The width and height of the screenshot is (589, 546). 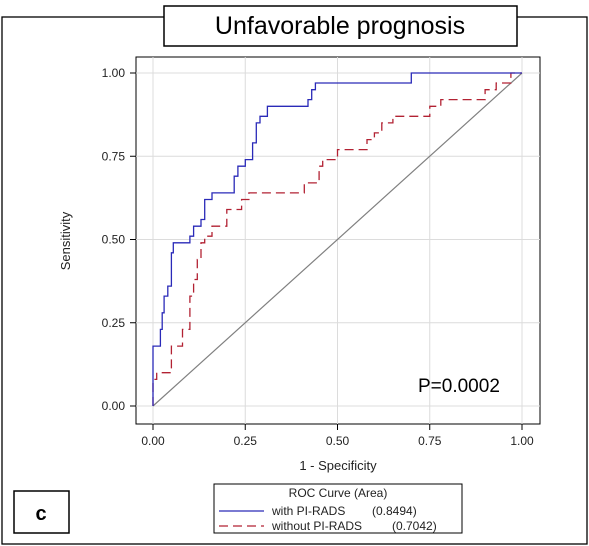 I want to click on y-tick-label: 0.00, so click(x=114, y=406).